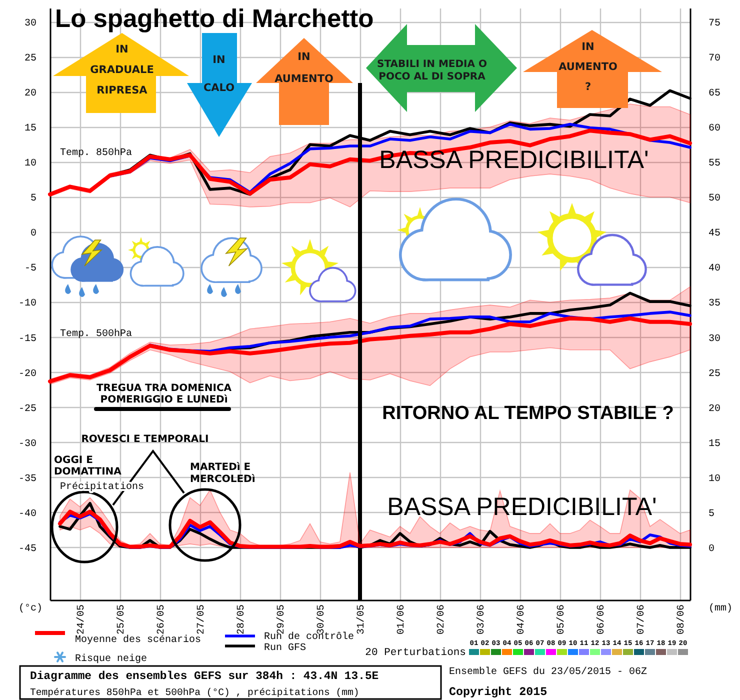  Describe the element at coordinates (682, 619) in the screenshot. I see `x-tick-label: 08/06` at that location.